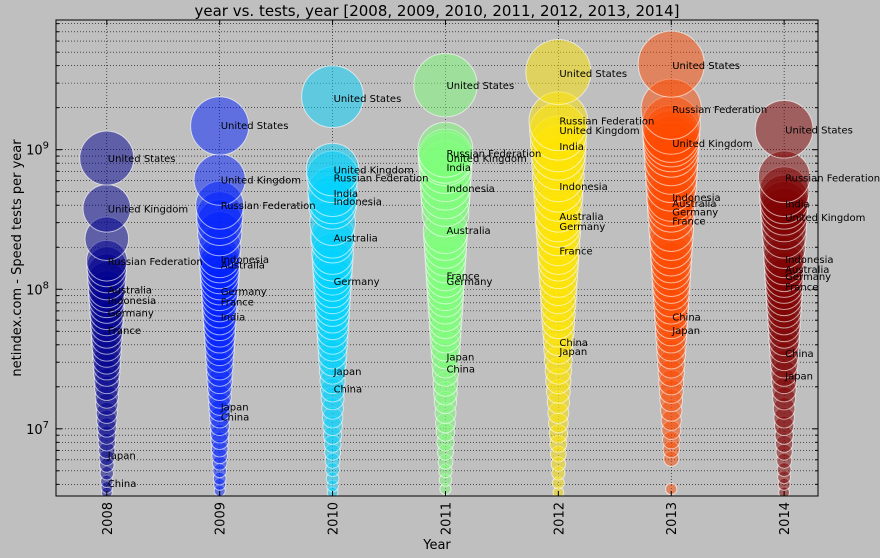 The width and height of the screenshot is (880, 558). What do you see at coordinates (221, 518) in the screenshot?
I see `x-tick-label: 2009` at bounding box center [221, 518].